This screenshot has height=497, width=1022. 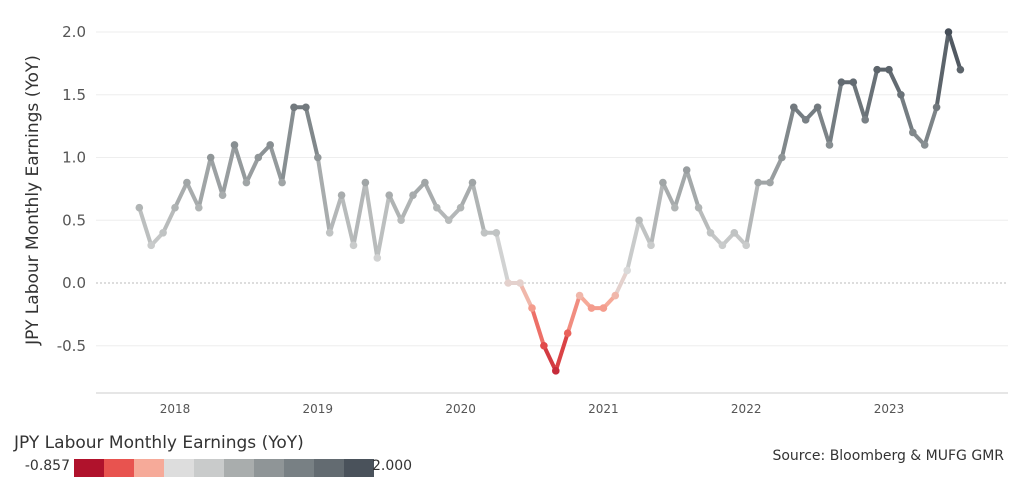 I want to click on x-tick-label: 2018, so click(x=175, y=409).